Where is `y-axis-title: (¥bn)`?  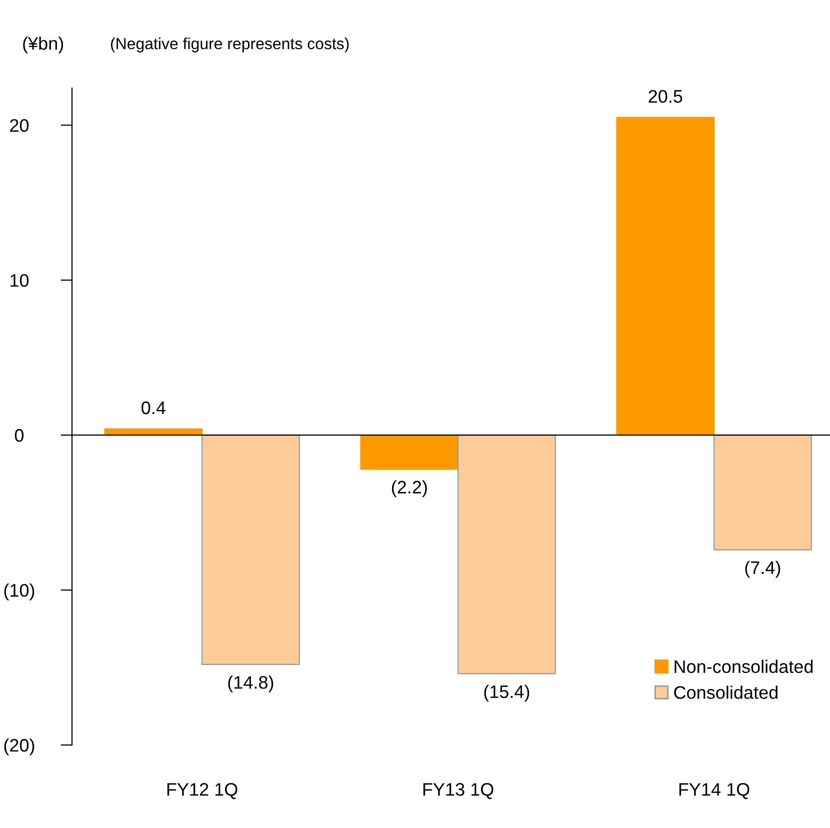 y-axis-title: (¥bn) is located at coordinates (43, 45).